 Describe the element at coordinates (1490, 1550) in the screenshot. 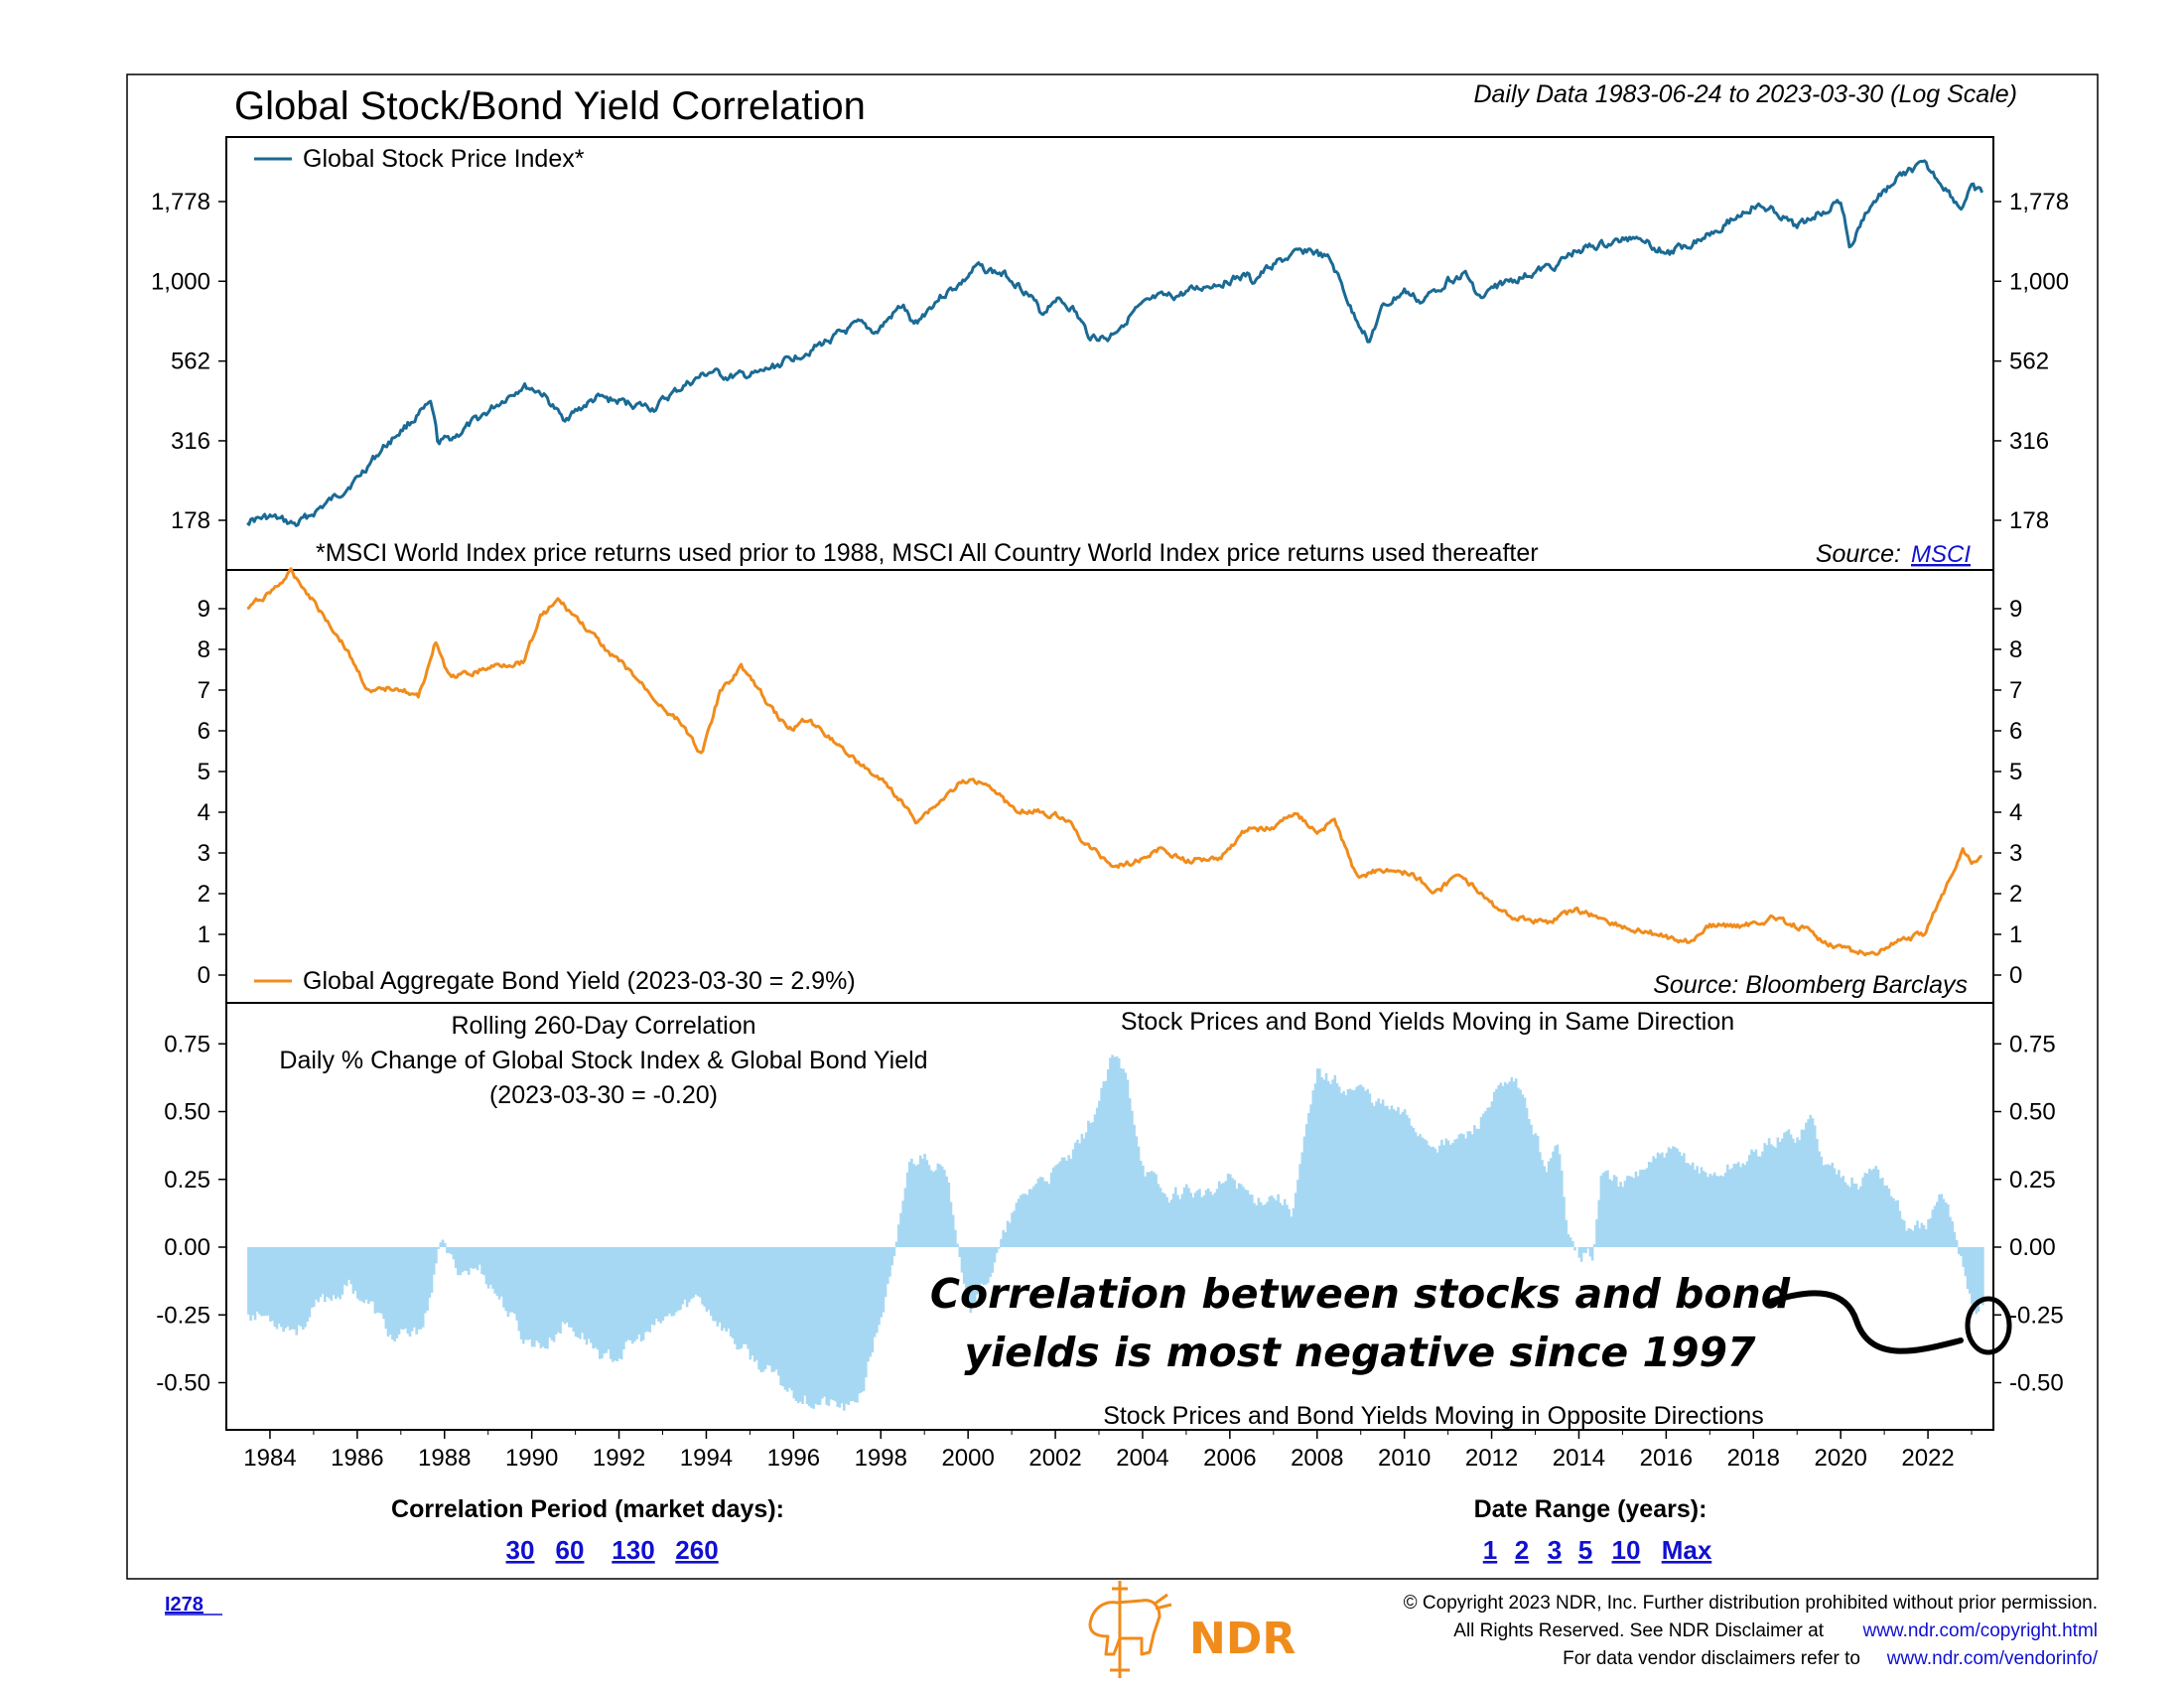

I see `range-option-1: 1` at that location.